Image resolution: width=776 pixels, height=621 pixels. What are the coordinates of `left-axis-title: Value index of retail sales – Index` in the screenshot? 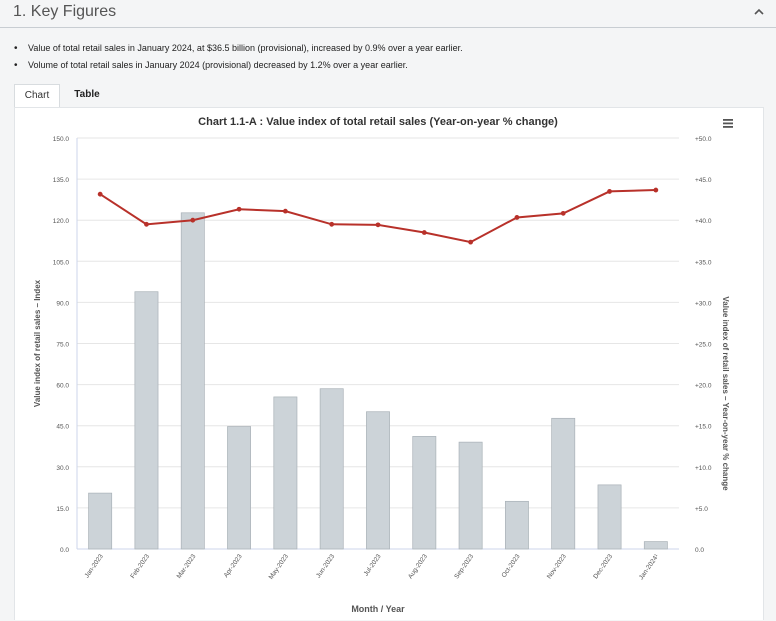 It's located at (37, 343).